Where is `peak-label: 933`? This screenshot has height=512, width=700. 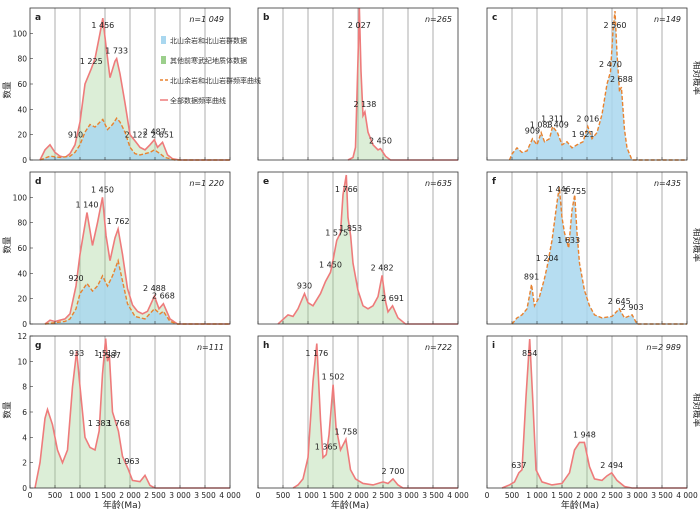
peak-label: 933 is located at coordinates (76, 353).